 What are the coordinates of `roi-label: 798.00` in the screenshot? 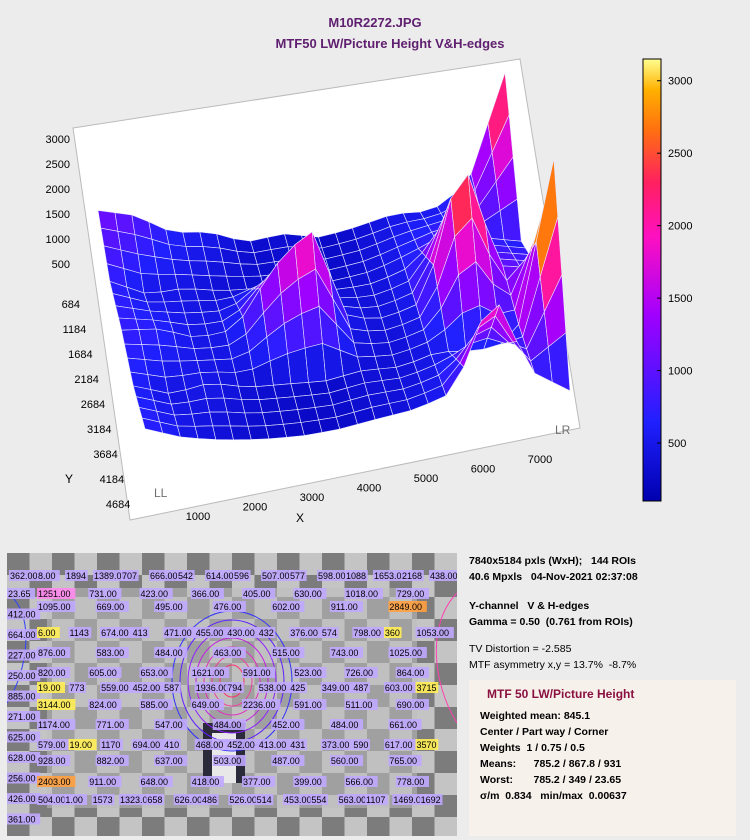 It's located at (367, 633).